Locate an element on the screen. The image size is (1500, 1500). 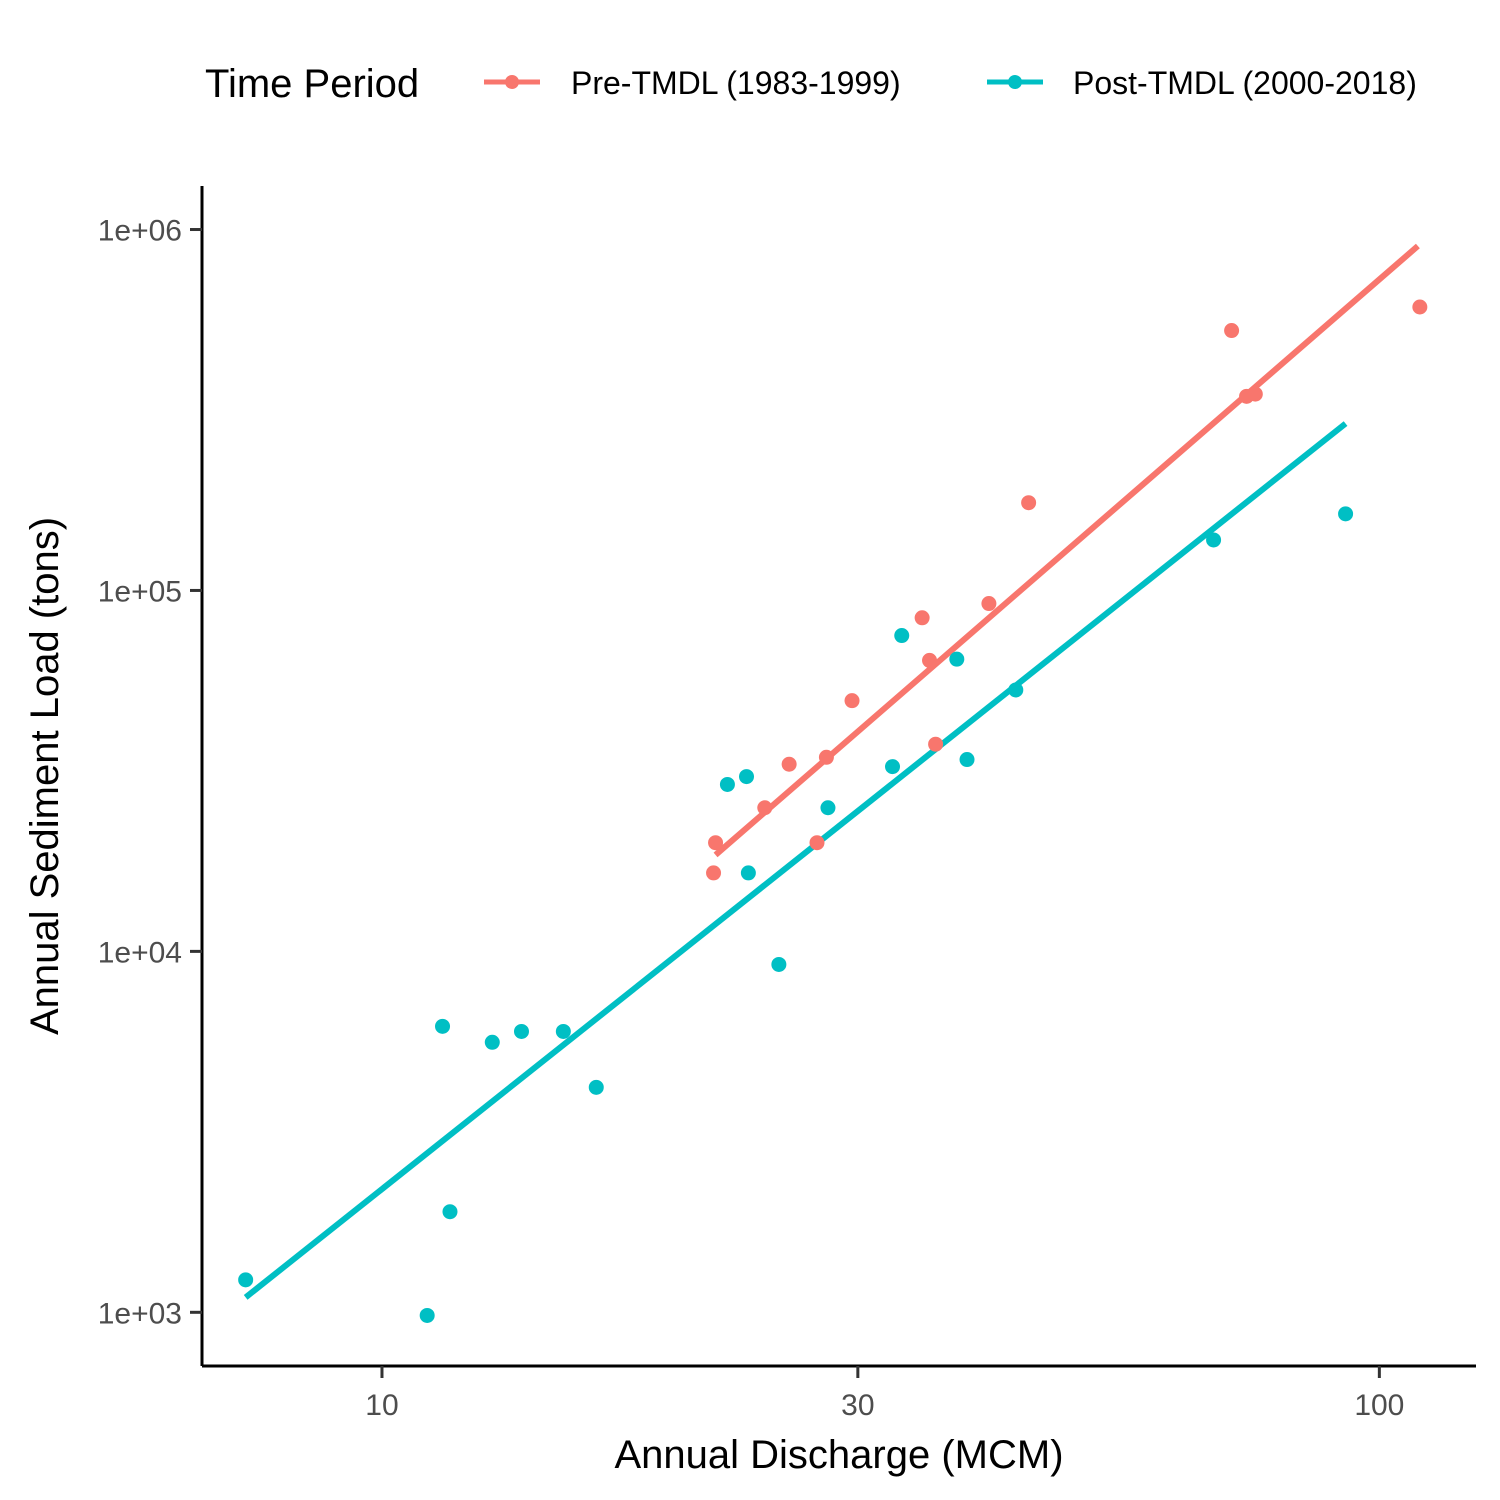
y-tick-label: 1e+06 is located at coordinates (140, 231).